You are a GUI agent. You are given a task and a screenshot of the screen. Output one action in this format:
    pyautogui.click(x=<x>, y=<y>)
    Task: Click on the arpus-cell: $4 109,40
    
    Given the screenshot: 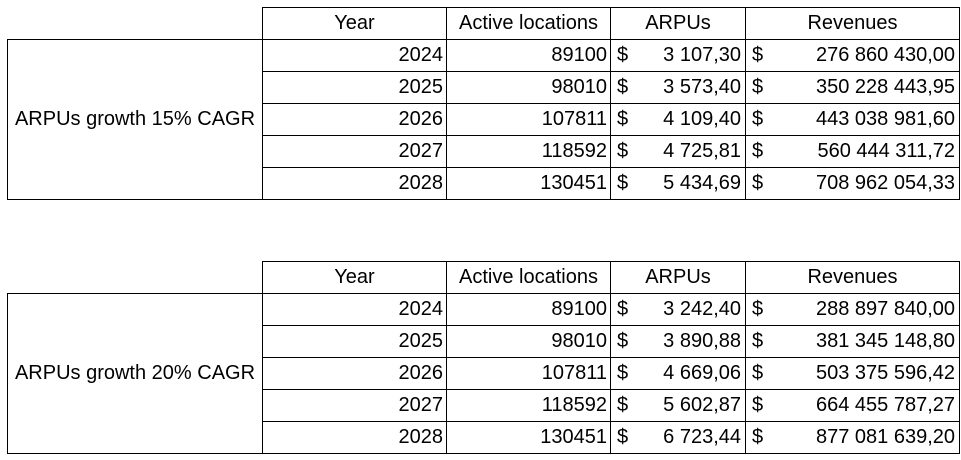 What is the action you would take?
    pyautogui.click(x=678, y=119)
    